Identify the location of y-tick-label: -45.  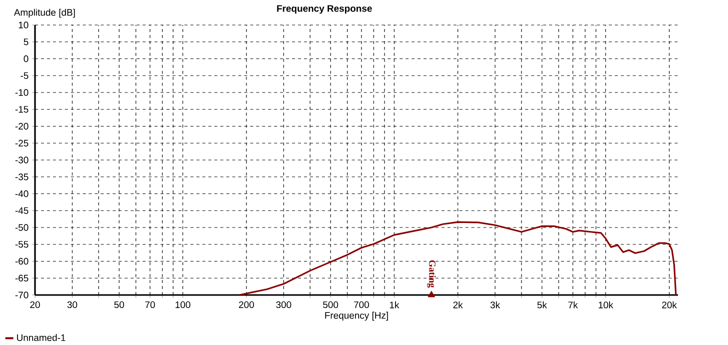
(21, 210).